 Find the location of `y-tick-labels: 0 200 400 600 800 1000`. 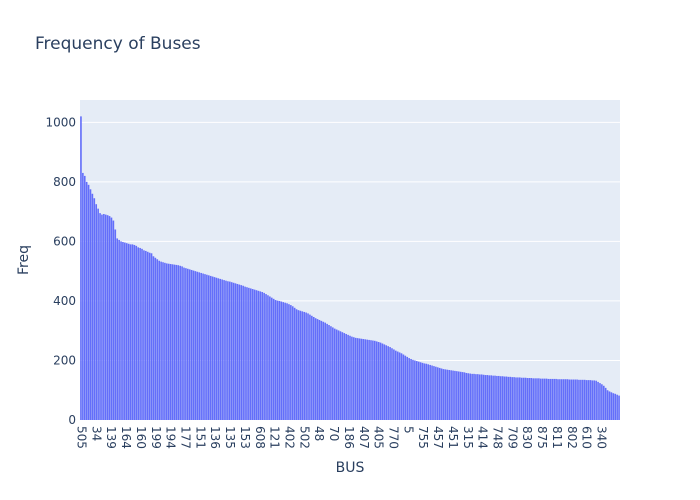

y-tick-labels: 0 200 400 600 800 1000 is located at coordinates (60, 271).